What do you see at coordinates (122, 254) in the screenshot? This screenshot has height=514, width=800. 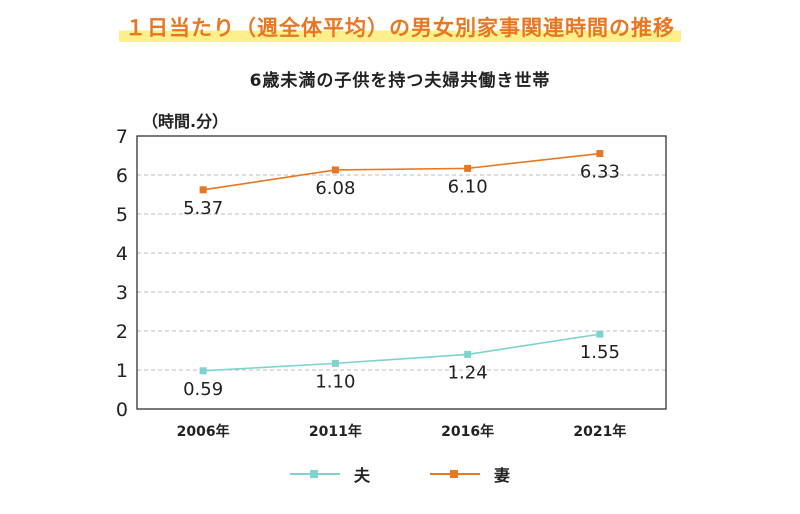 I see `y-tick-label-4: 4` at bounding box center [122, 254].